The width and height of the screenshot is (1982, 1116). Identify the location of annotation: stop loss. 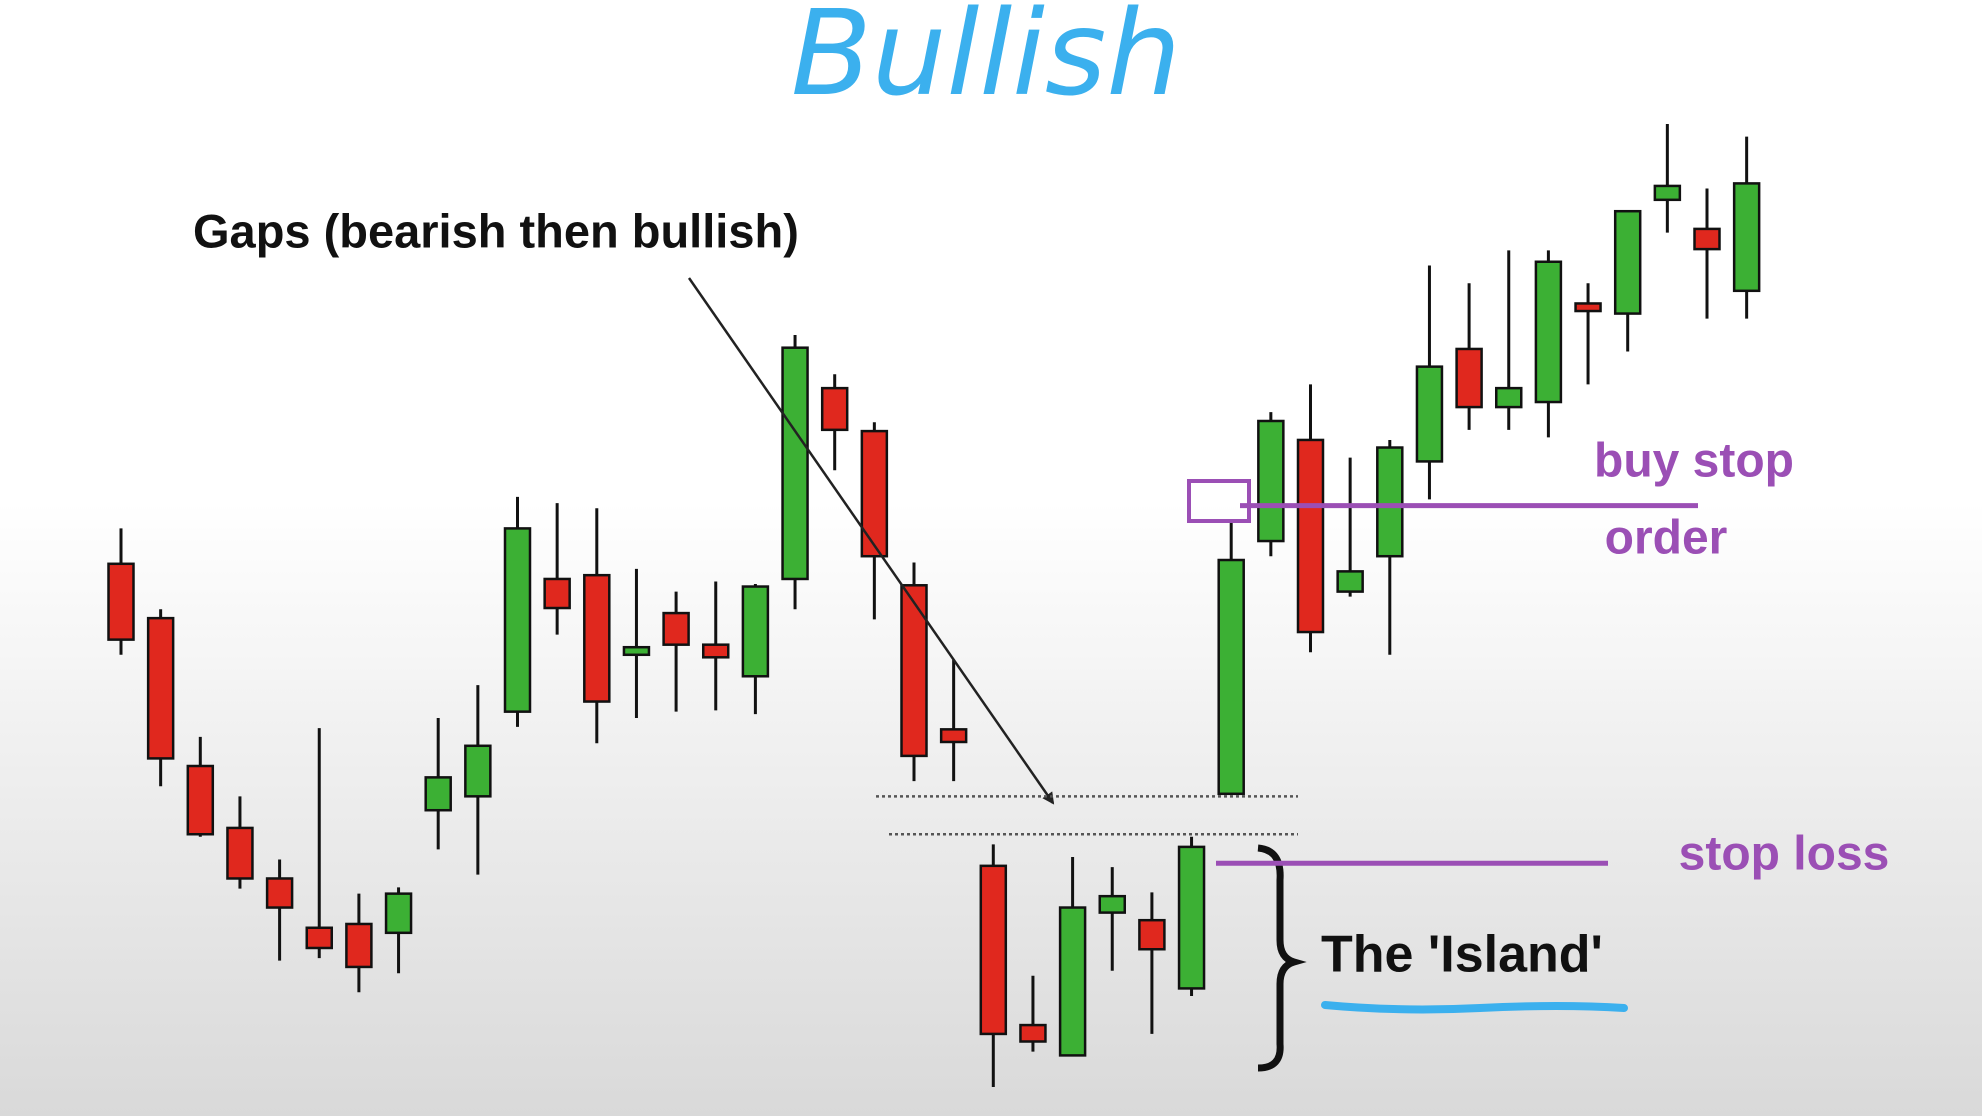
(1784, 854).